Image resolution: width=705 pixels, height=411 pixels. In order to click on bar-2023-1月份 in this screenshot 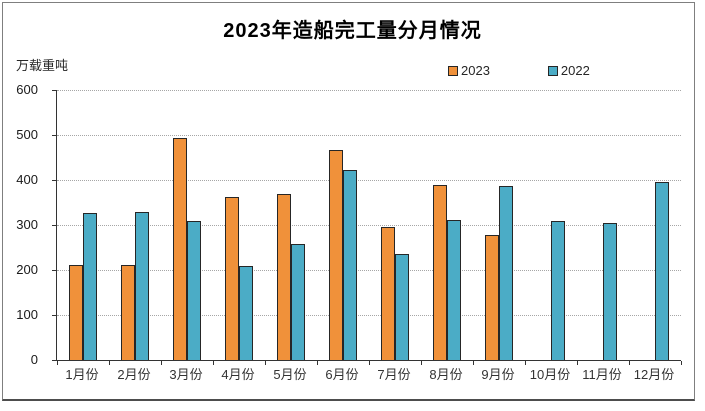, I will do `click(76, 312)`.